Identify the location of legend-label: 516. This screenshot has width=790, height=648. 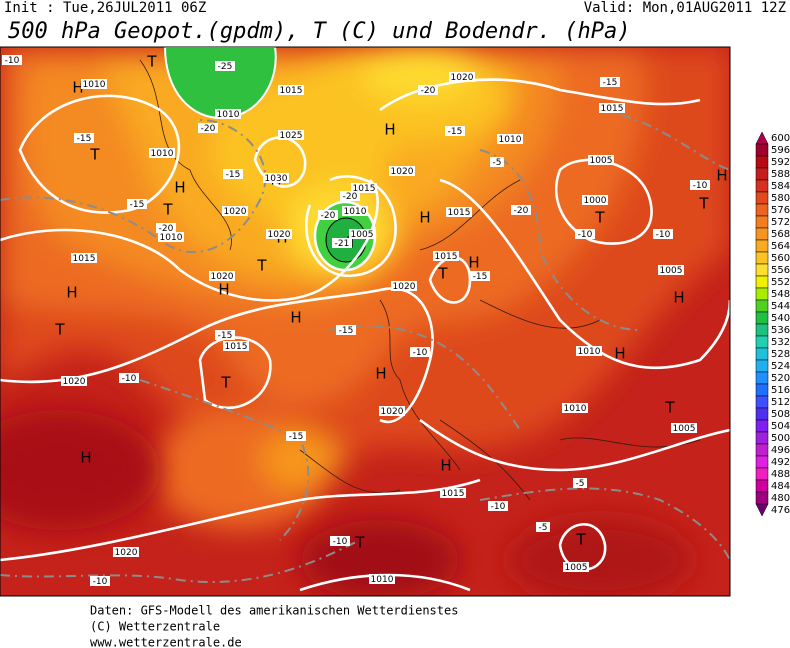
(780, 390).